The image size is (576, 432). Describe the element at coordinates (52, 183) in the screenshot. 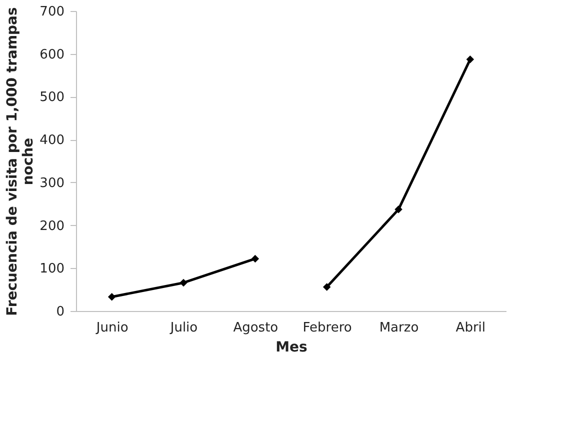

I see `y-tick-label: 300` at that location.